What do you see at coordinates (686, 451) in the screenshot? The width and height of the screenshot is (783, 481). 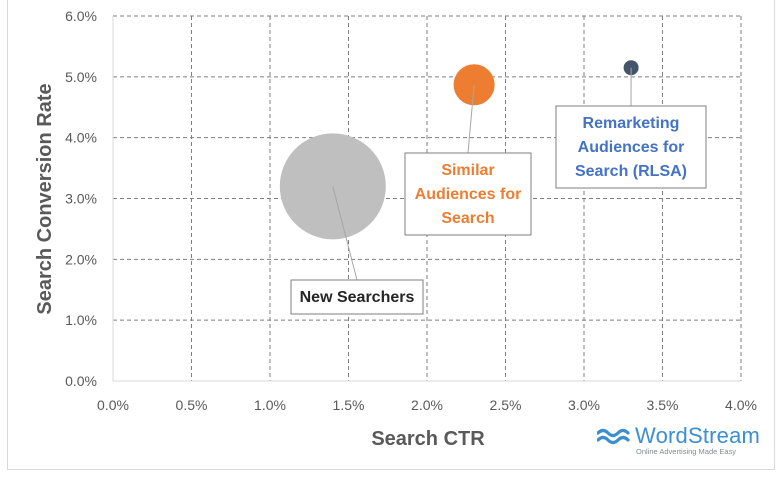 I see `logo-tagline: Online Advertising Made Easy` at bounding box center [686, 451].